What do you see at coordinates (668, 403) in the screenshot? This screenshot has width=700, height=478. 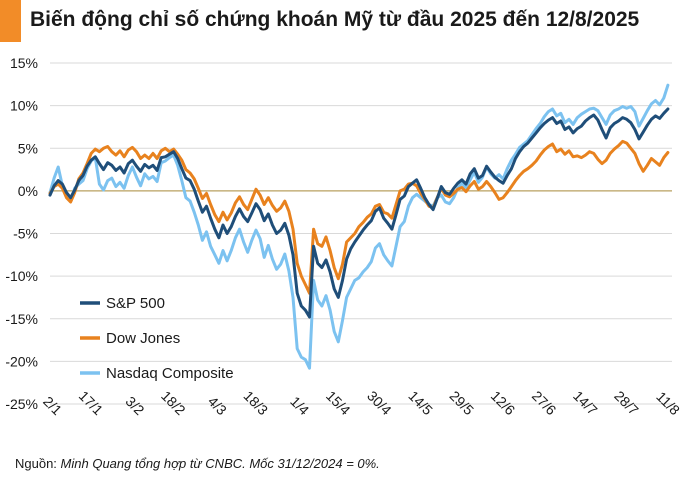 I see `x-tick-label: 11/8` at bounding box center [668, 403].